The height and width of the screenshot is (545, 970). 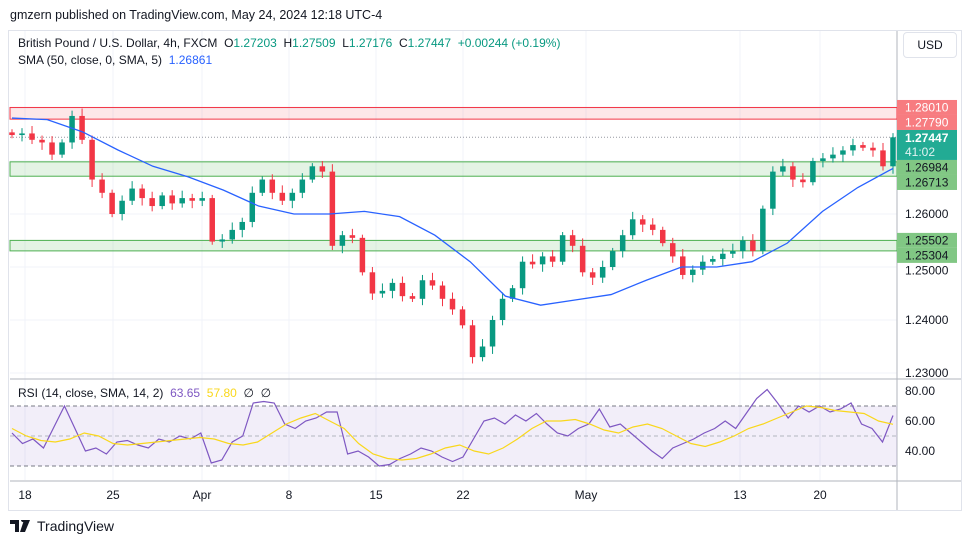 What do you see at coordinates (403, 43) in the screenshot?
I see `close-label: C` at bounding box center [403, 43].